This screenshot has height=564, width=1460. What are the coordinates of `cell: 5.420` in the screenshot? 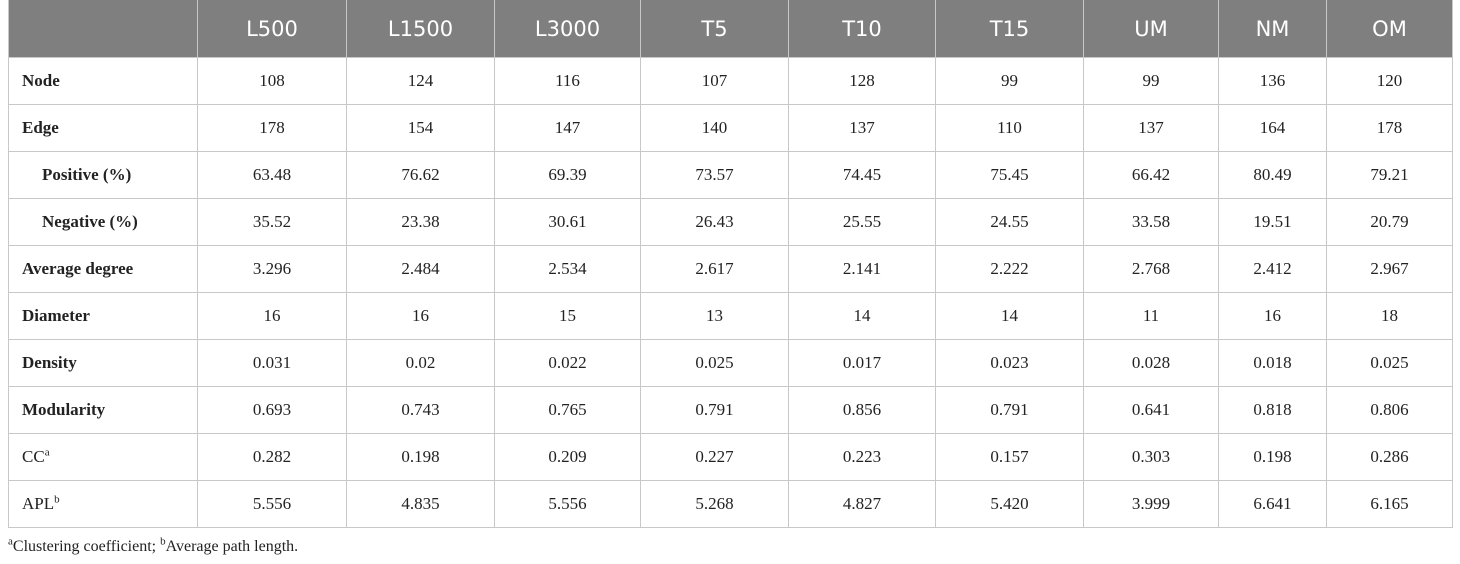 It's located at (1009, 504).